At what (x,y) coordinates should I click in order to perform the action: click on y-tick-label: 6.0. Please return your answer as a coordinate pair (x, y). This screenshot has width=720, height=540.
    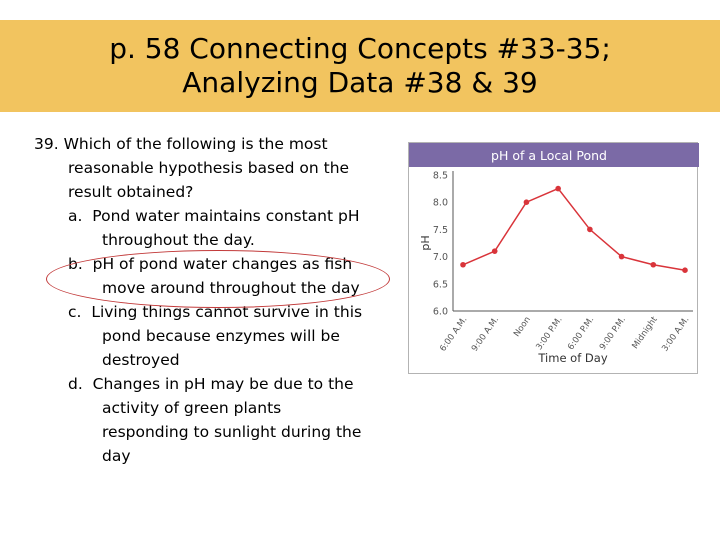
    Looking at the image, I should click on (440, 312).